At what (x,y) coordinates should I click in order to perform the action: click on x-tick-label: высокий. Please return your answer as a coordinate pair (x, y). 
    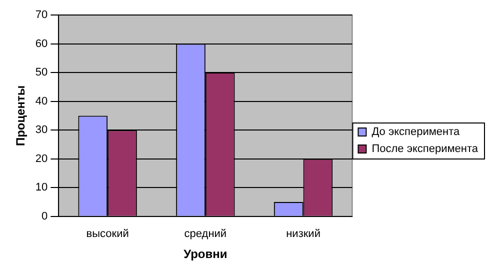
    Looking at the image, I should click on (107, 234).